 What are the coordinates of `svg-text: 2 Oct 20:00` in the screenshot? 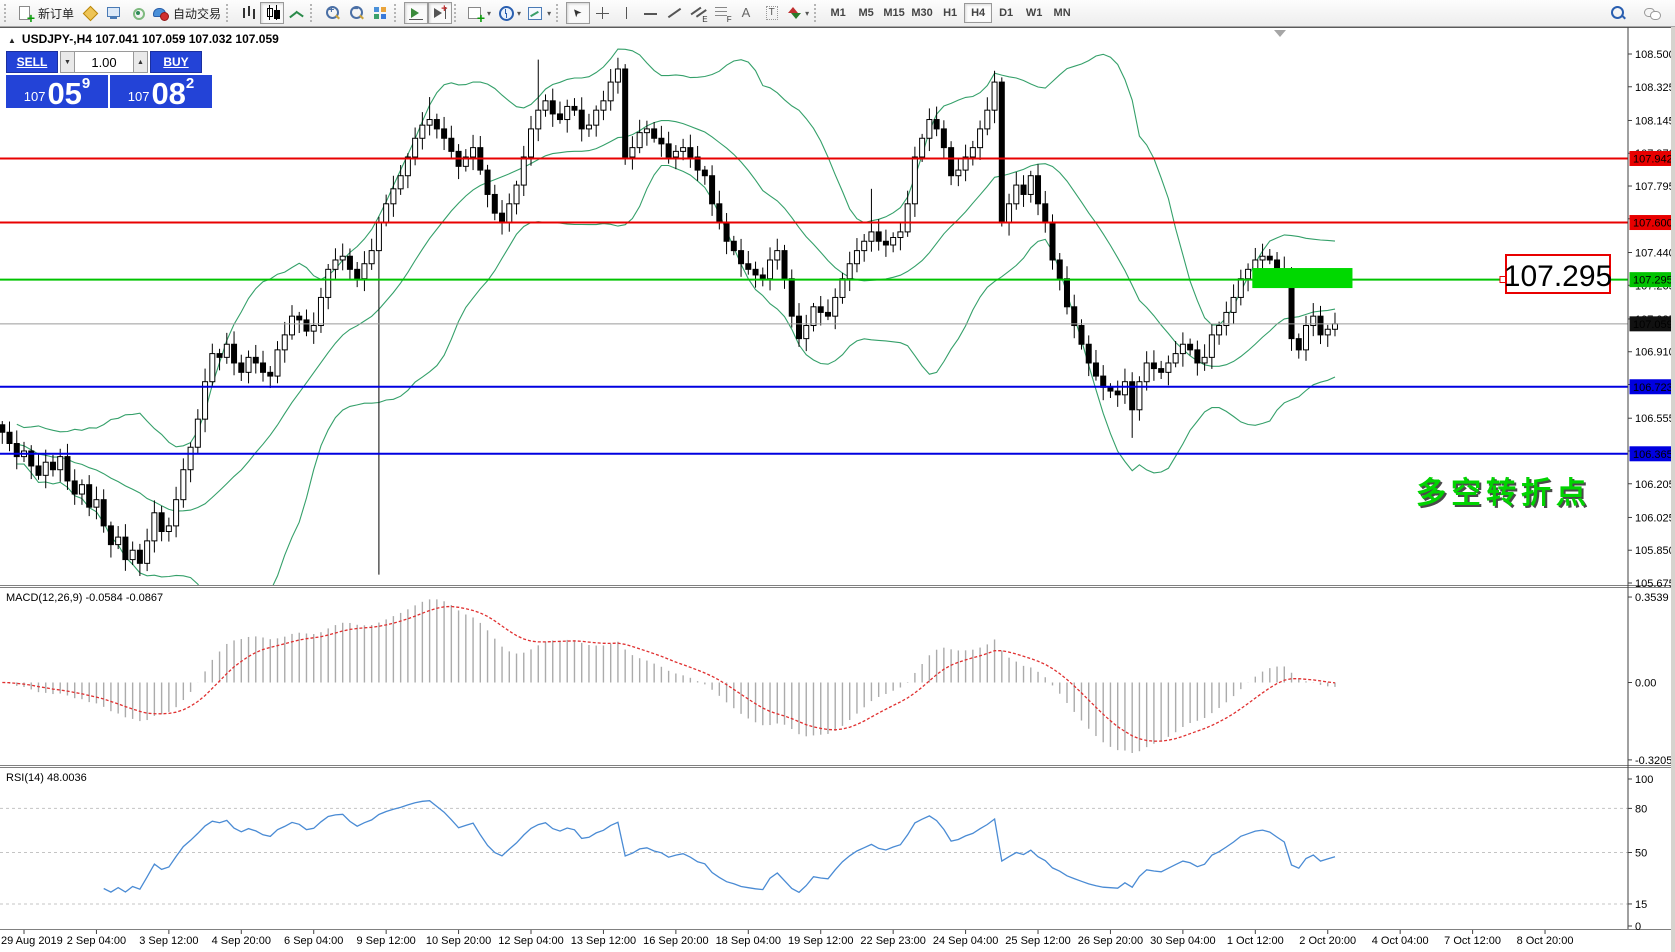 It's located at (1327, 941).